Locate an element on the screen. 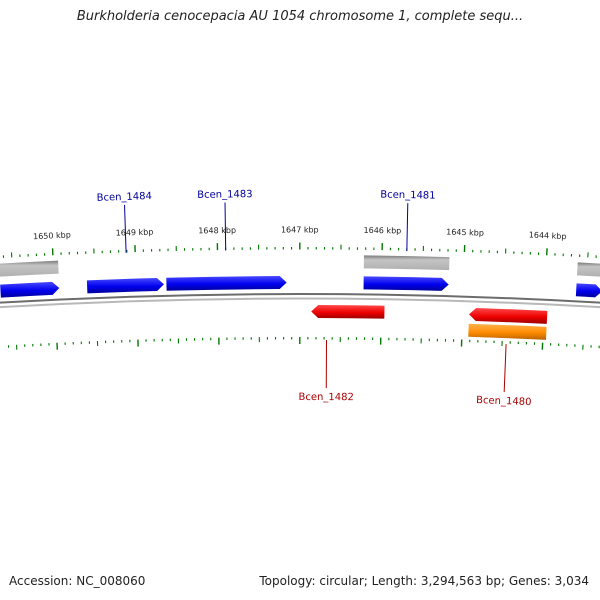 Image resolution: width=600 pixels, height=600 pixels. gene-label: Bcen_1482 is located at coordinates (326, 397).